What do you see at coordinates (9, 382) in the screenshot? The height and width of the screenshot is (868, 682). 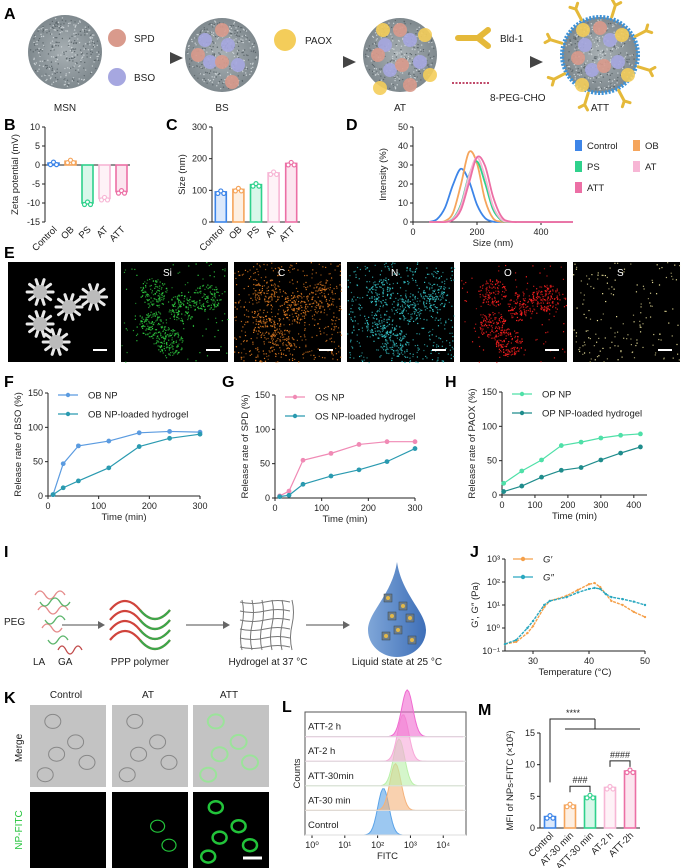 I see `panel-label-f: F` at bounding box center [9, 382].